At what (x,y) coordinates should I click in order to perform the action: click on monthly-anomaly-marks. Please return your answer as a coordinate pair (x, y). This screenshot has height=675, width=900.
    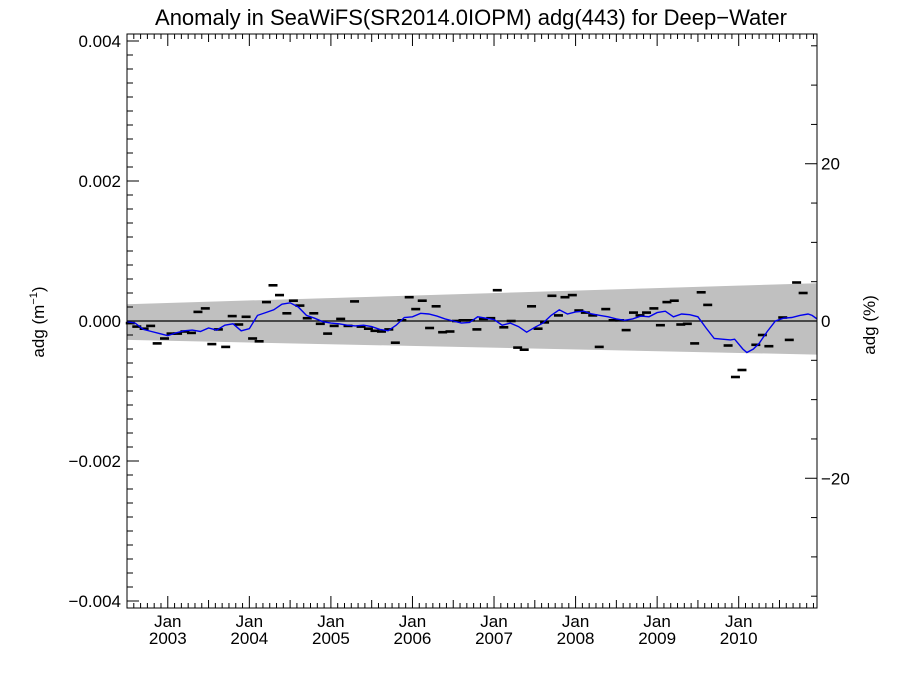
    Looking at the image, I should click on (466, 330).